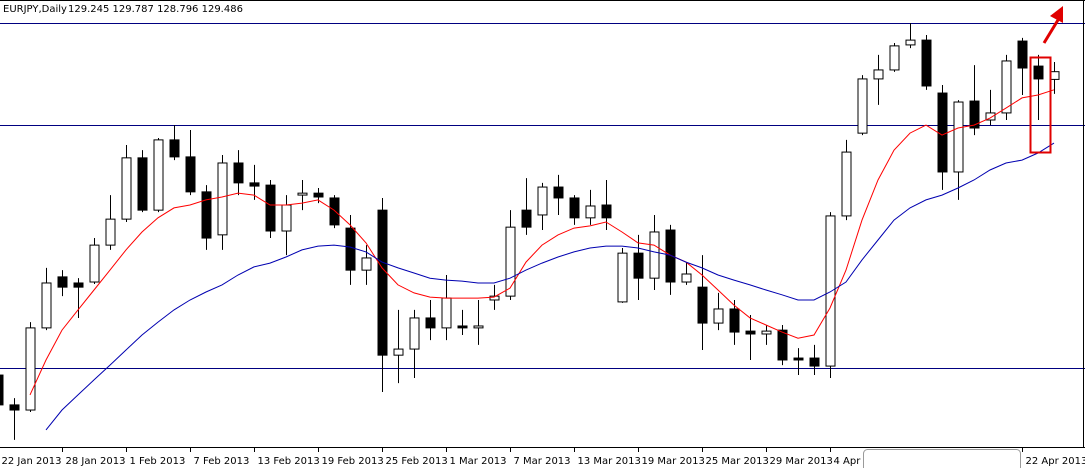 This screenshot has width=1085, height=468. What do you see at coordinates (222, 461) in the screenshot?
I see `x-tick-label: 7 Feb 2013` at bounding box center [222, 461].